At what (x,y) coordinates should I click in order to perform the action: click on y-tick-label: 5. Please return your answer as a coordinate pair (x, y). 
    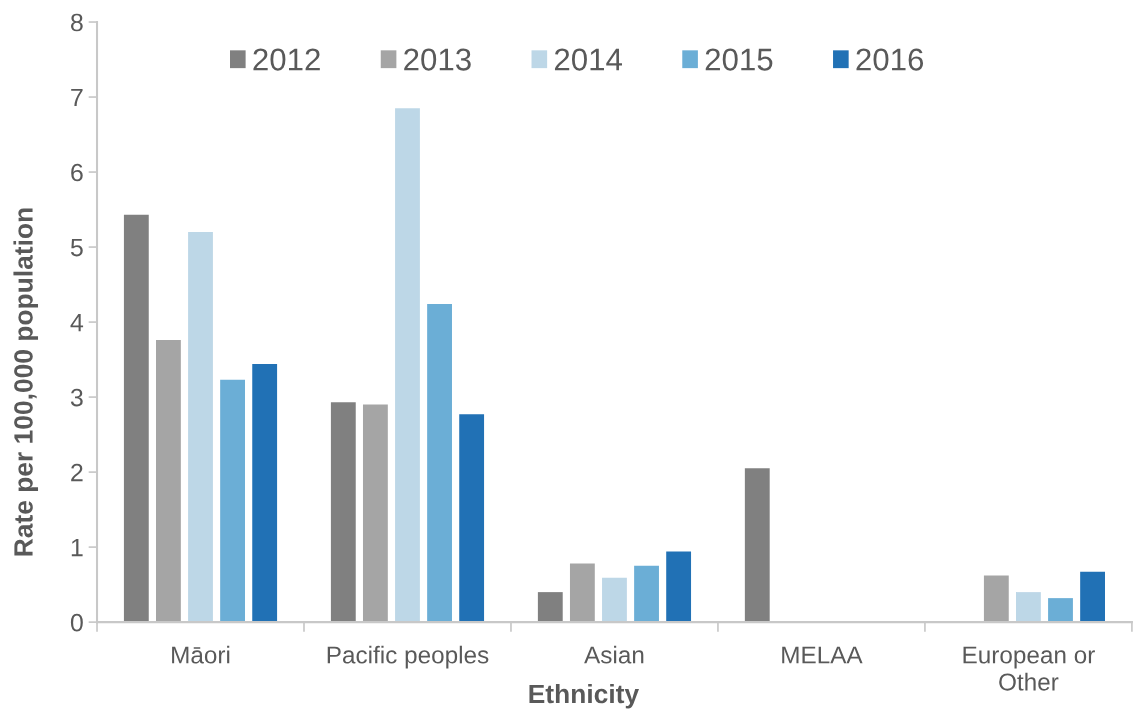
    Looking at the image, I should click on (76, 247).